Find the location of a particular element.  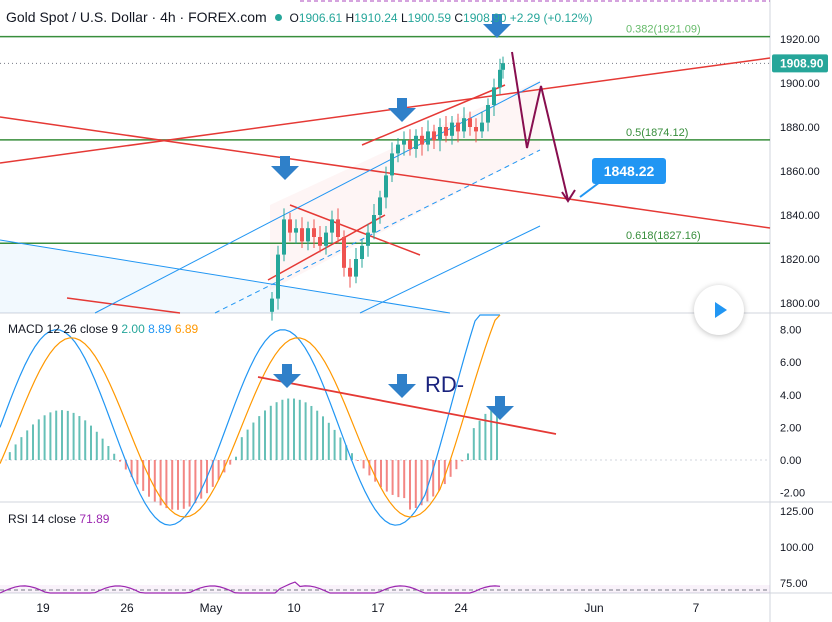

rd-label: RD- is located at coordinates (444, 384).